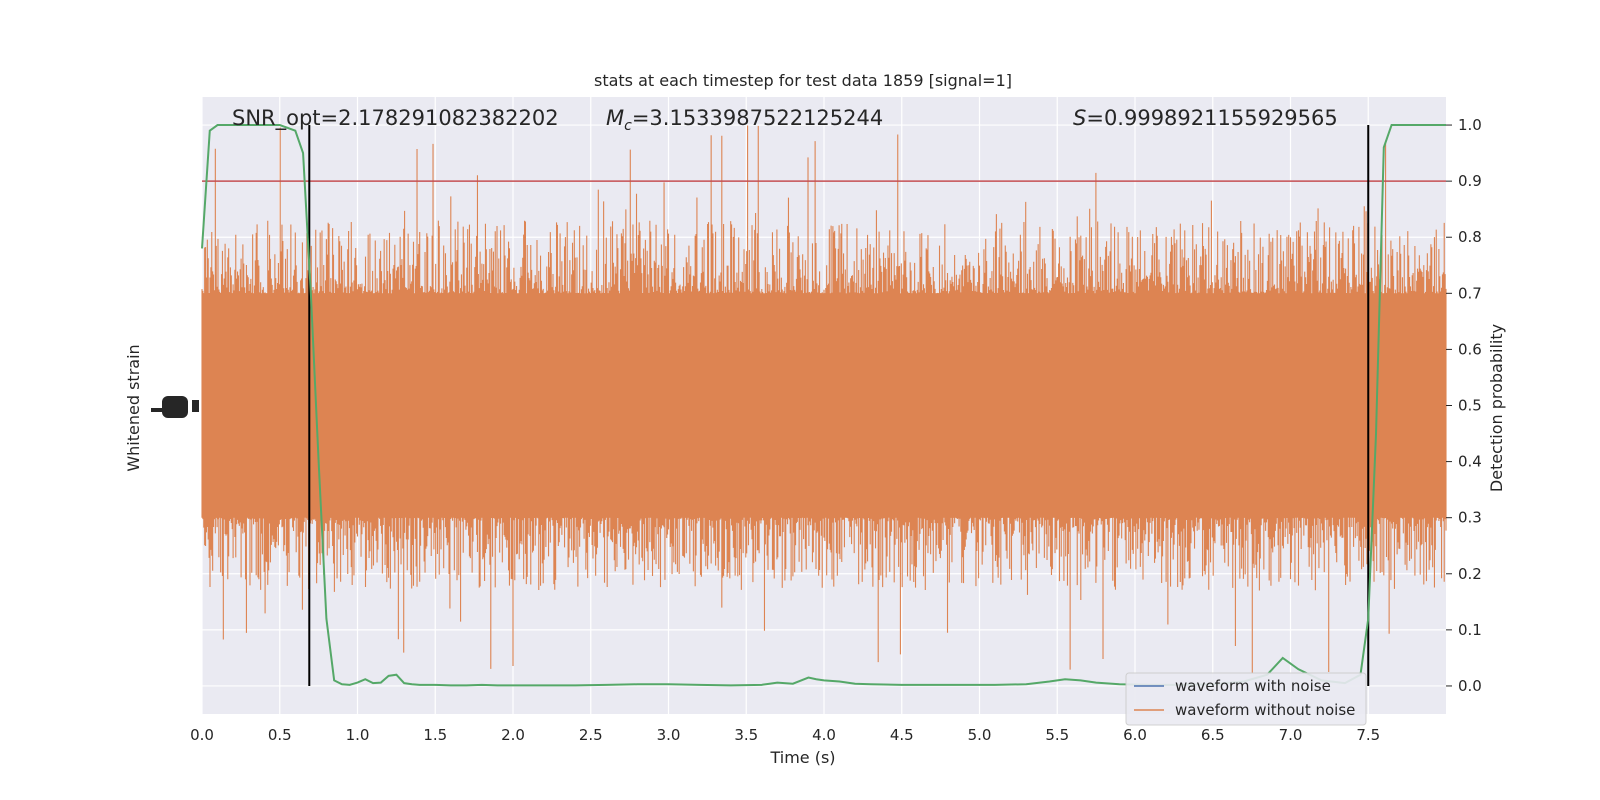 This screenshot has width=1600, height=800. What do you see at coordinates (1470, 237) in the screenshot?
I see `y-tick-label: 0.8` at bounding box center [1470, 237].